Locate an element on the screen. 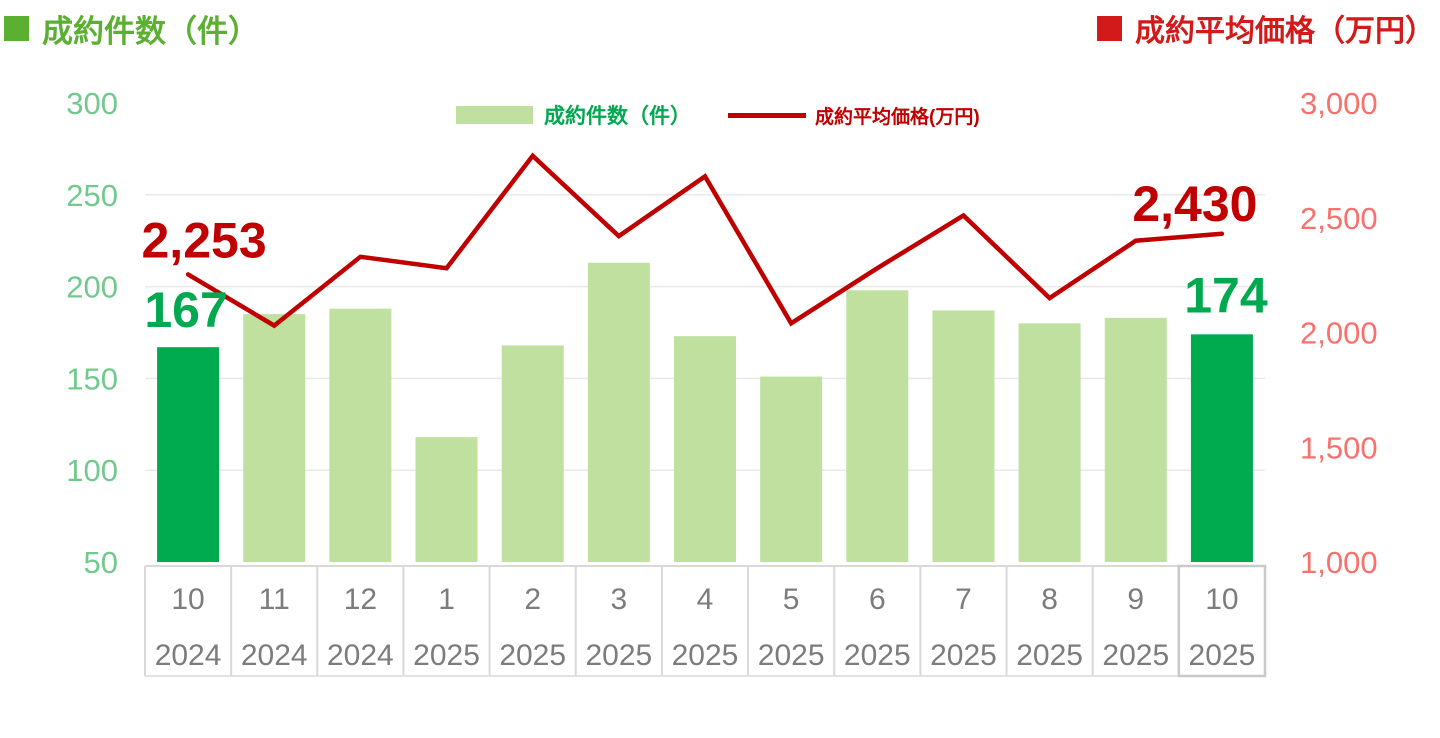  legend-bars-label: 成約件数（件） is located at coordinates (617, 116).